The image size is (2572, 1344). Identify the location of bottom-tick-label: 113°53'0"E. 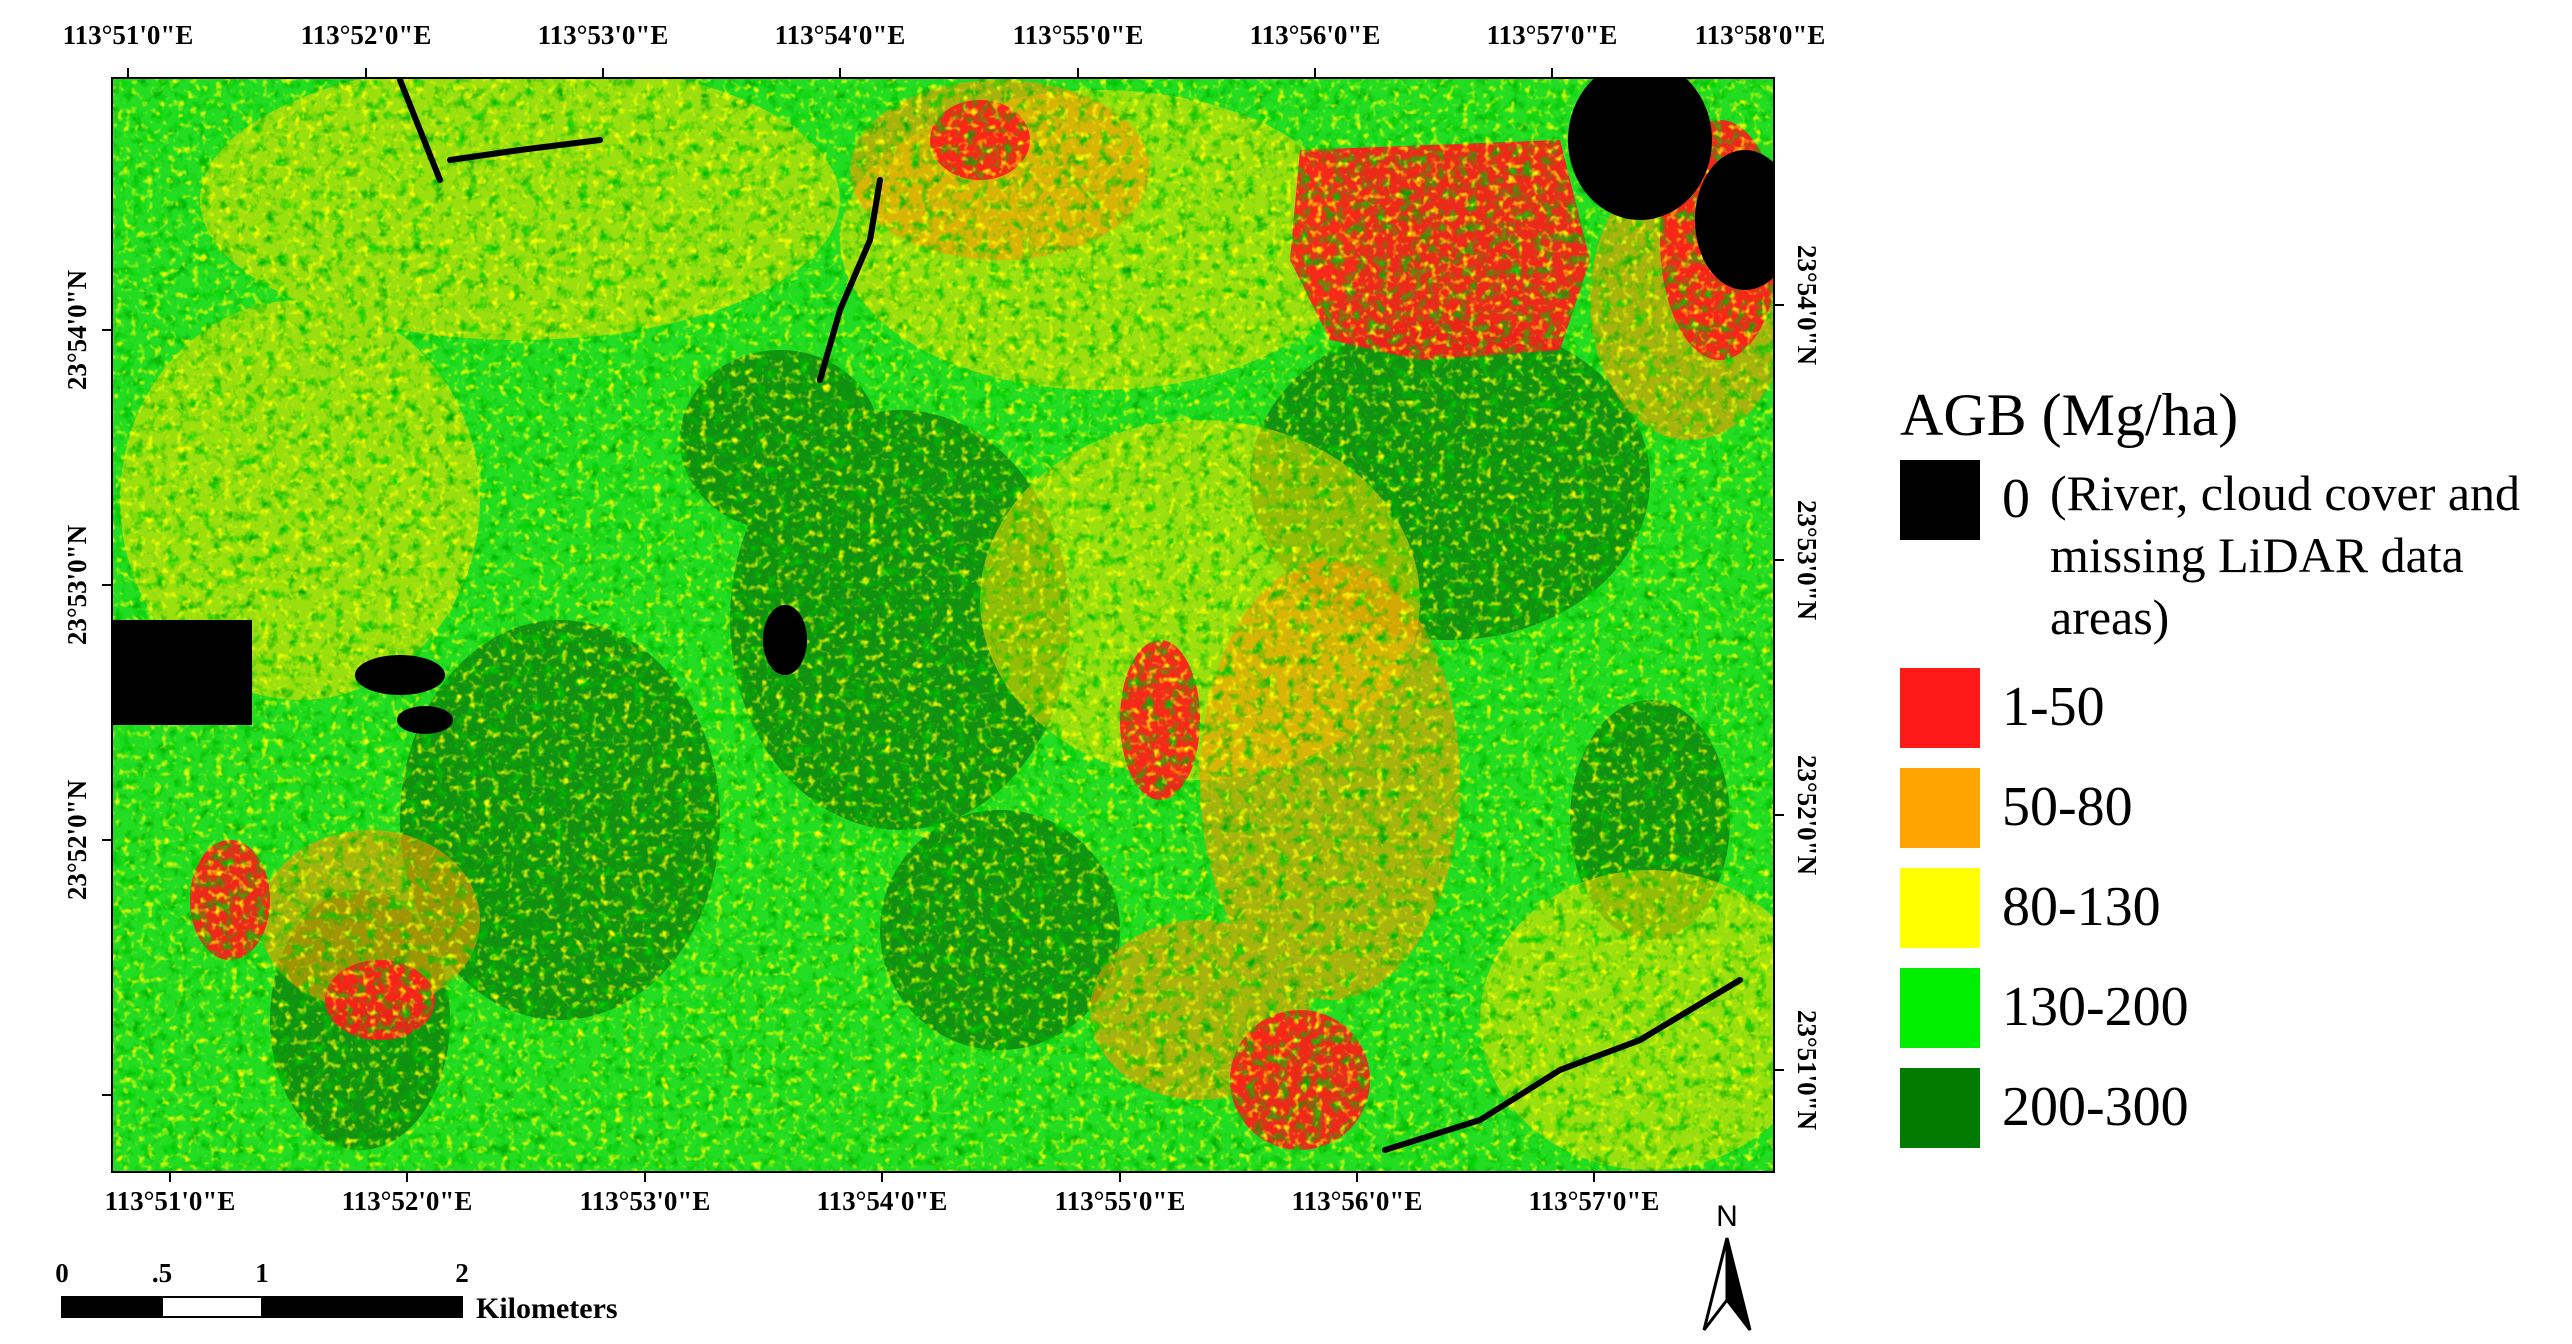
(645, 1201).